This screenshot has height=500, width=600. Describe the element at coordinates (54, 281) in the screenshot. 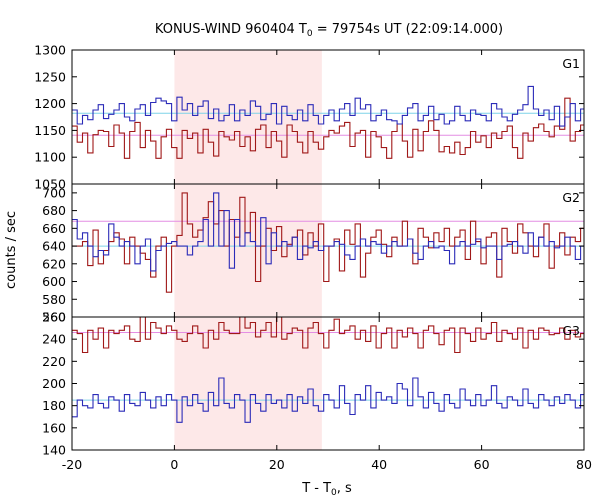

I see `y-tick-label: 600` at that location.